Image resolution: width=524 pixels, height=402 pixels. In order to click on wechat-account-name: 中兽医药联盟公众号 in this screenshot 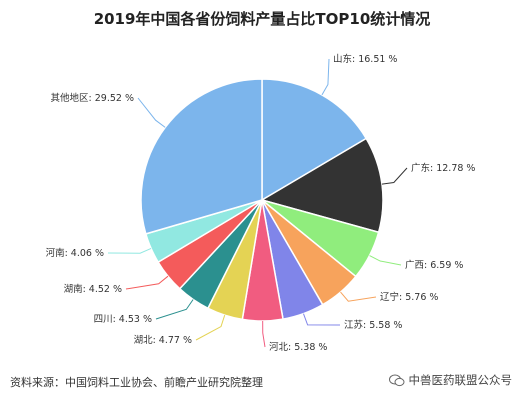, I will do `click(460, 380)`.